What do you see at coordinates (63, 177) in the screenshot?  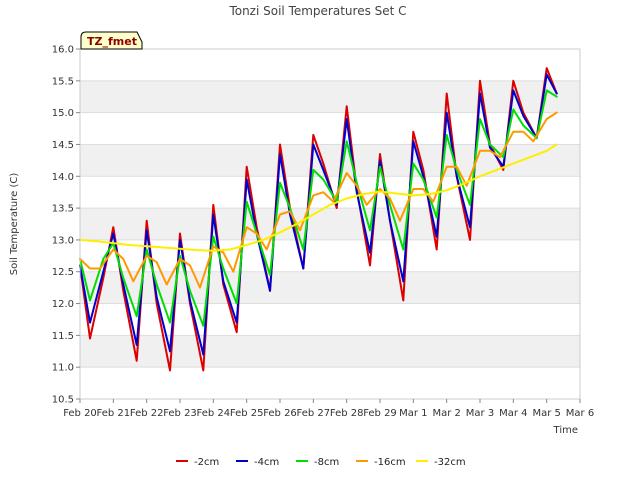 I see `y-tick-label: 14.0` at bounding box center [63, 177].